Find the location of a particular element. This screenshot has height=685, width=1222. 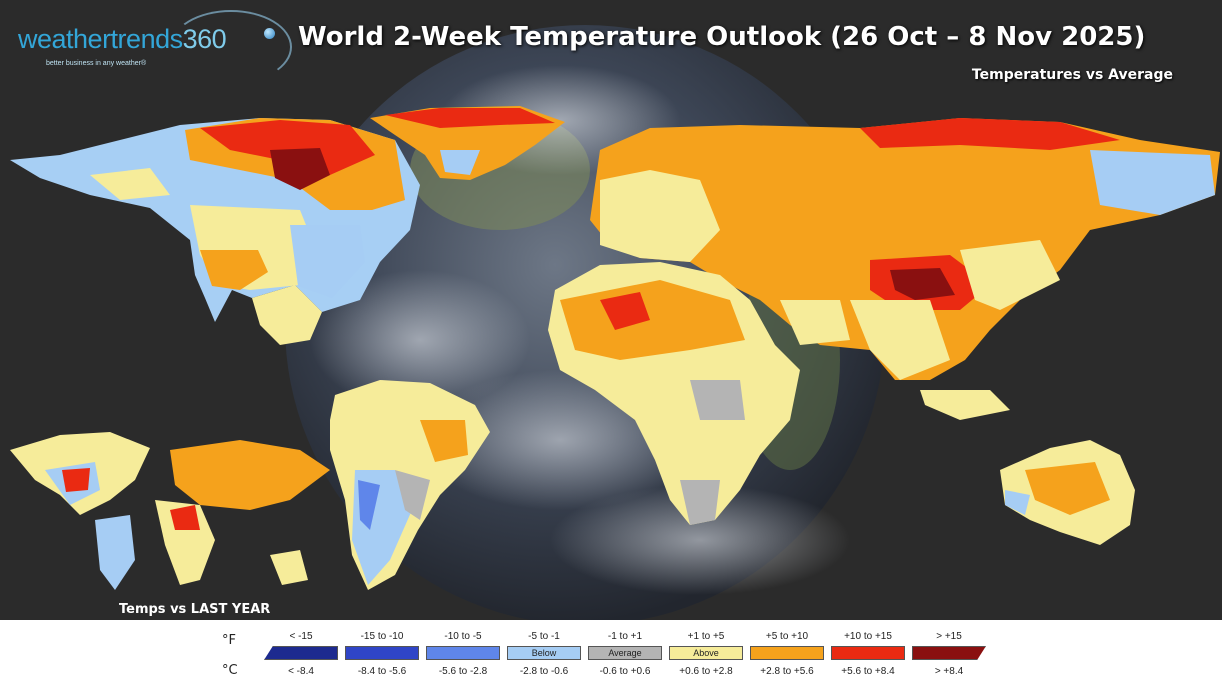

legend-item: -1 to +1 Average -0.6 to +0.6 is located at coordinates (625, 653).